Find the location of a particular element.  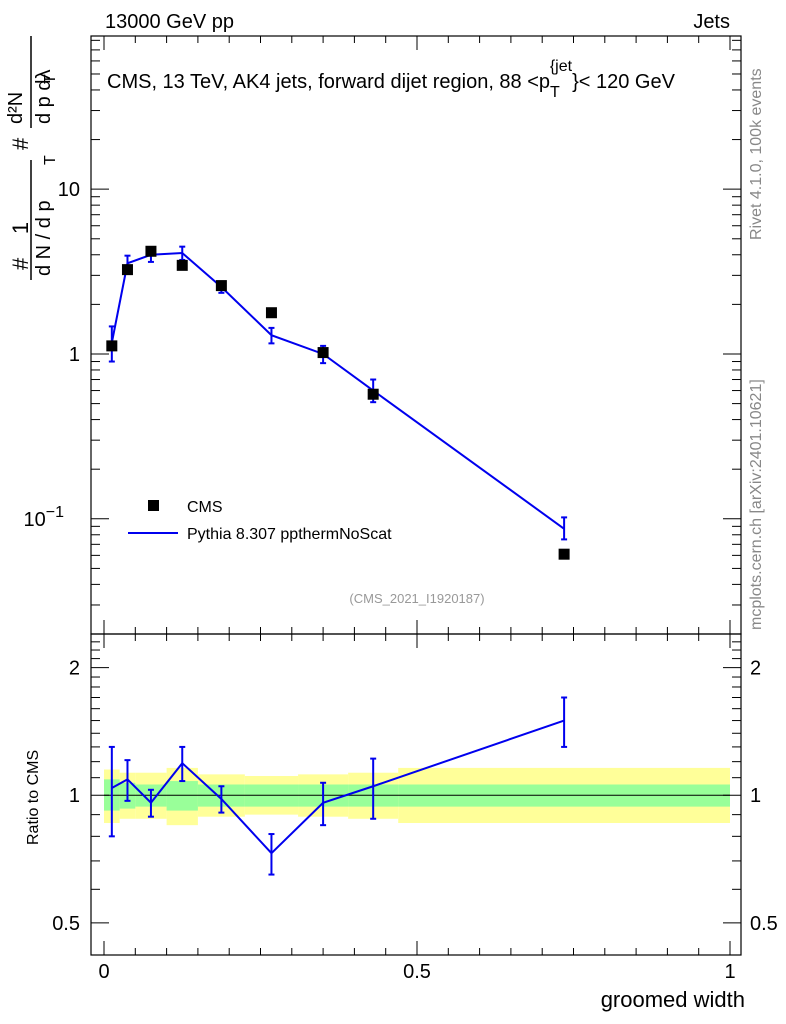

ratio-y-tick-label: 1 is located at coordinates (74, 796).